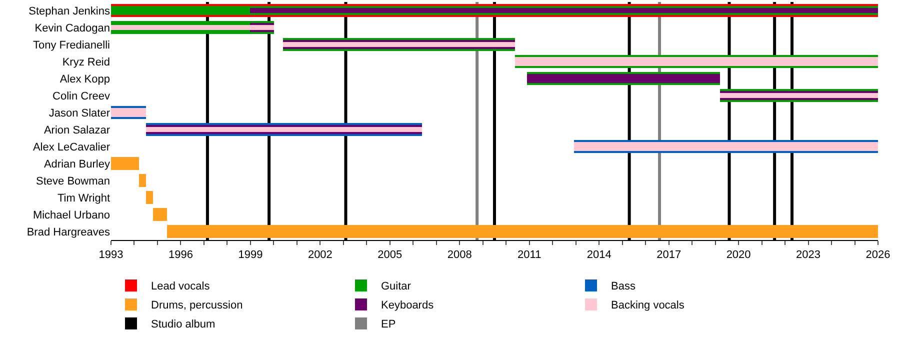  I want to click on y-tick-label: Alex LeCavalier, so click(71, 147).